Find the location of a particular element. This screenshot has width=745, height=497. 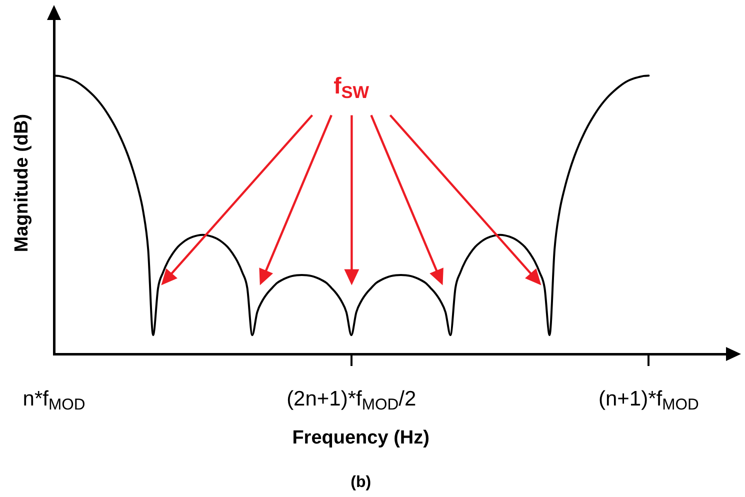

x-tick-label: n*f$_{MOD}$ is located at coordinates (54, 401).